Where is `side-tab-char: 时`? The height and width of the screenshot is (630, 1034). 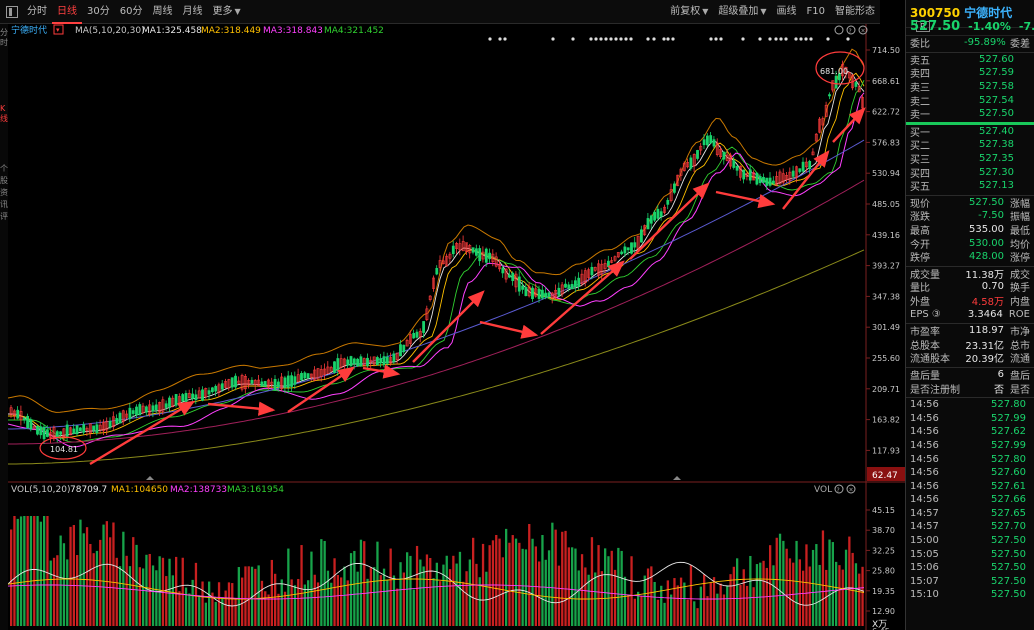
side-tab-char: 时 is located at coordinates (4, 42).